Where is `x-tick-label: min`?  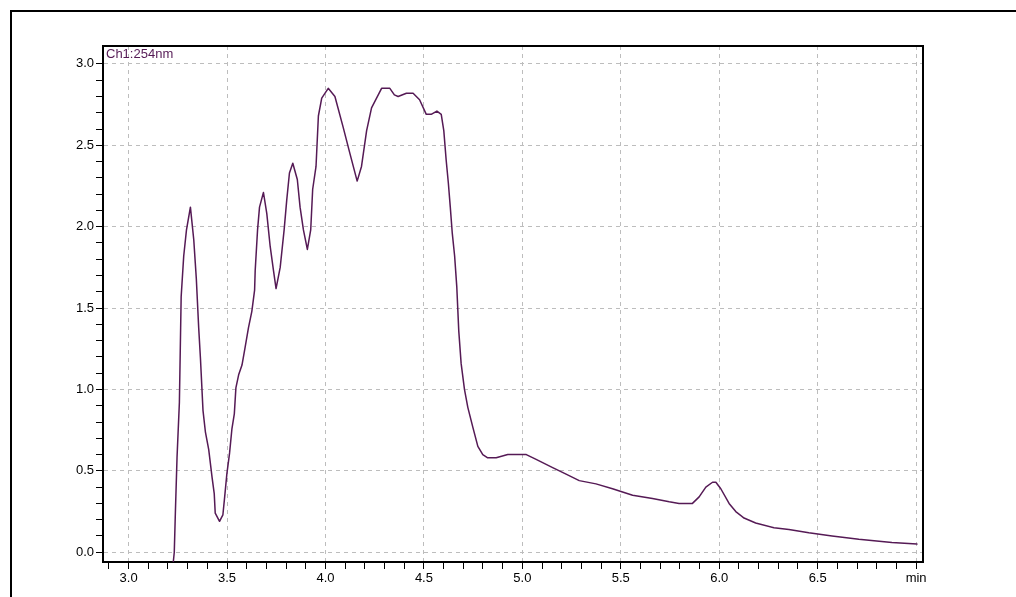 x-tick-label: min is located at coordinates (916, 578).